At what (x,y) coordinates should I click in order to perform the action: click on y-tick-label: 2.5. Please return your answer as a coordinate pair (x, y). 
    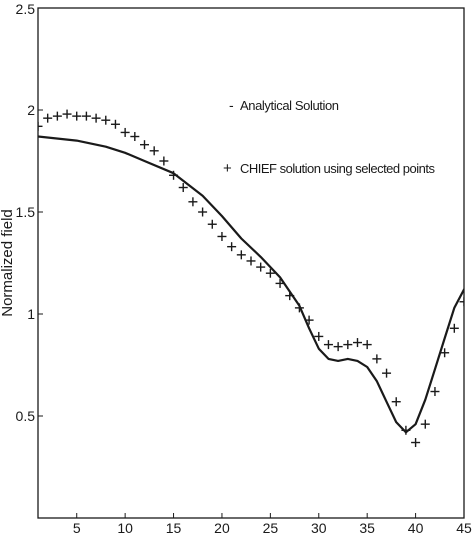
    Looking at the image, I should click on (26, 9).